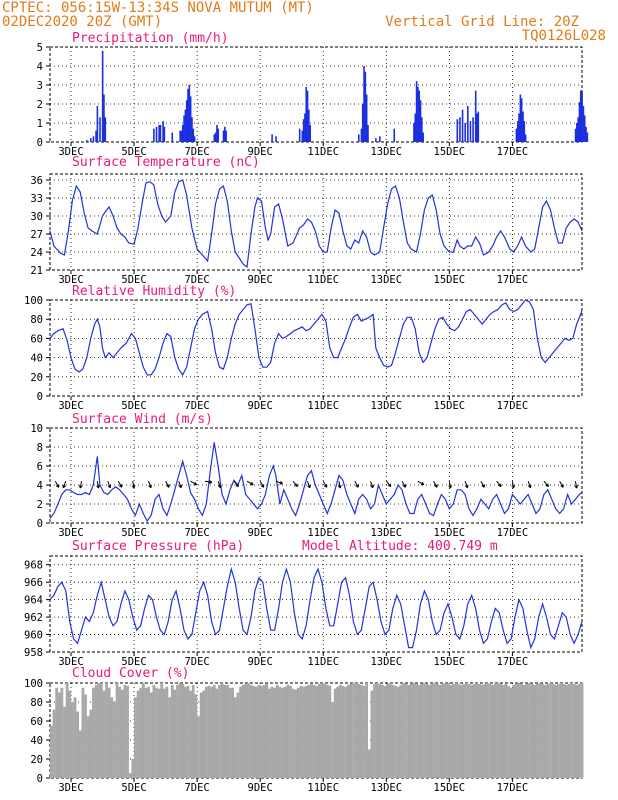 This screenshot has width=618, height=800. I want to click on x-tick-label: 5DEC, so click(133, 533).